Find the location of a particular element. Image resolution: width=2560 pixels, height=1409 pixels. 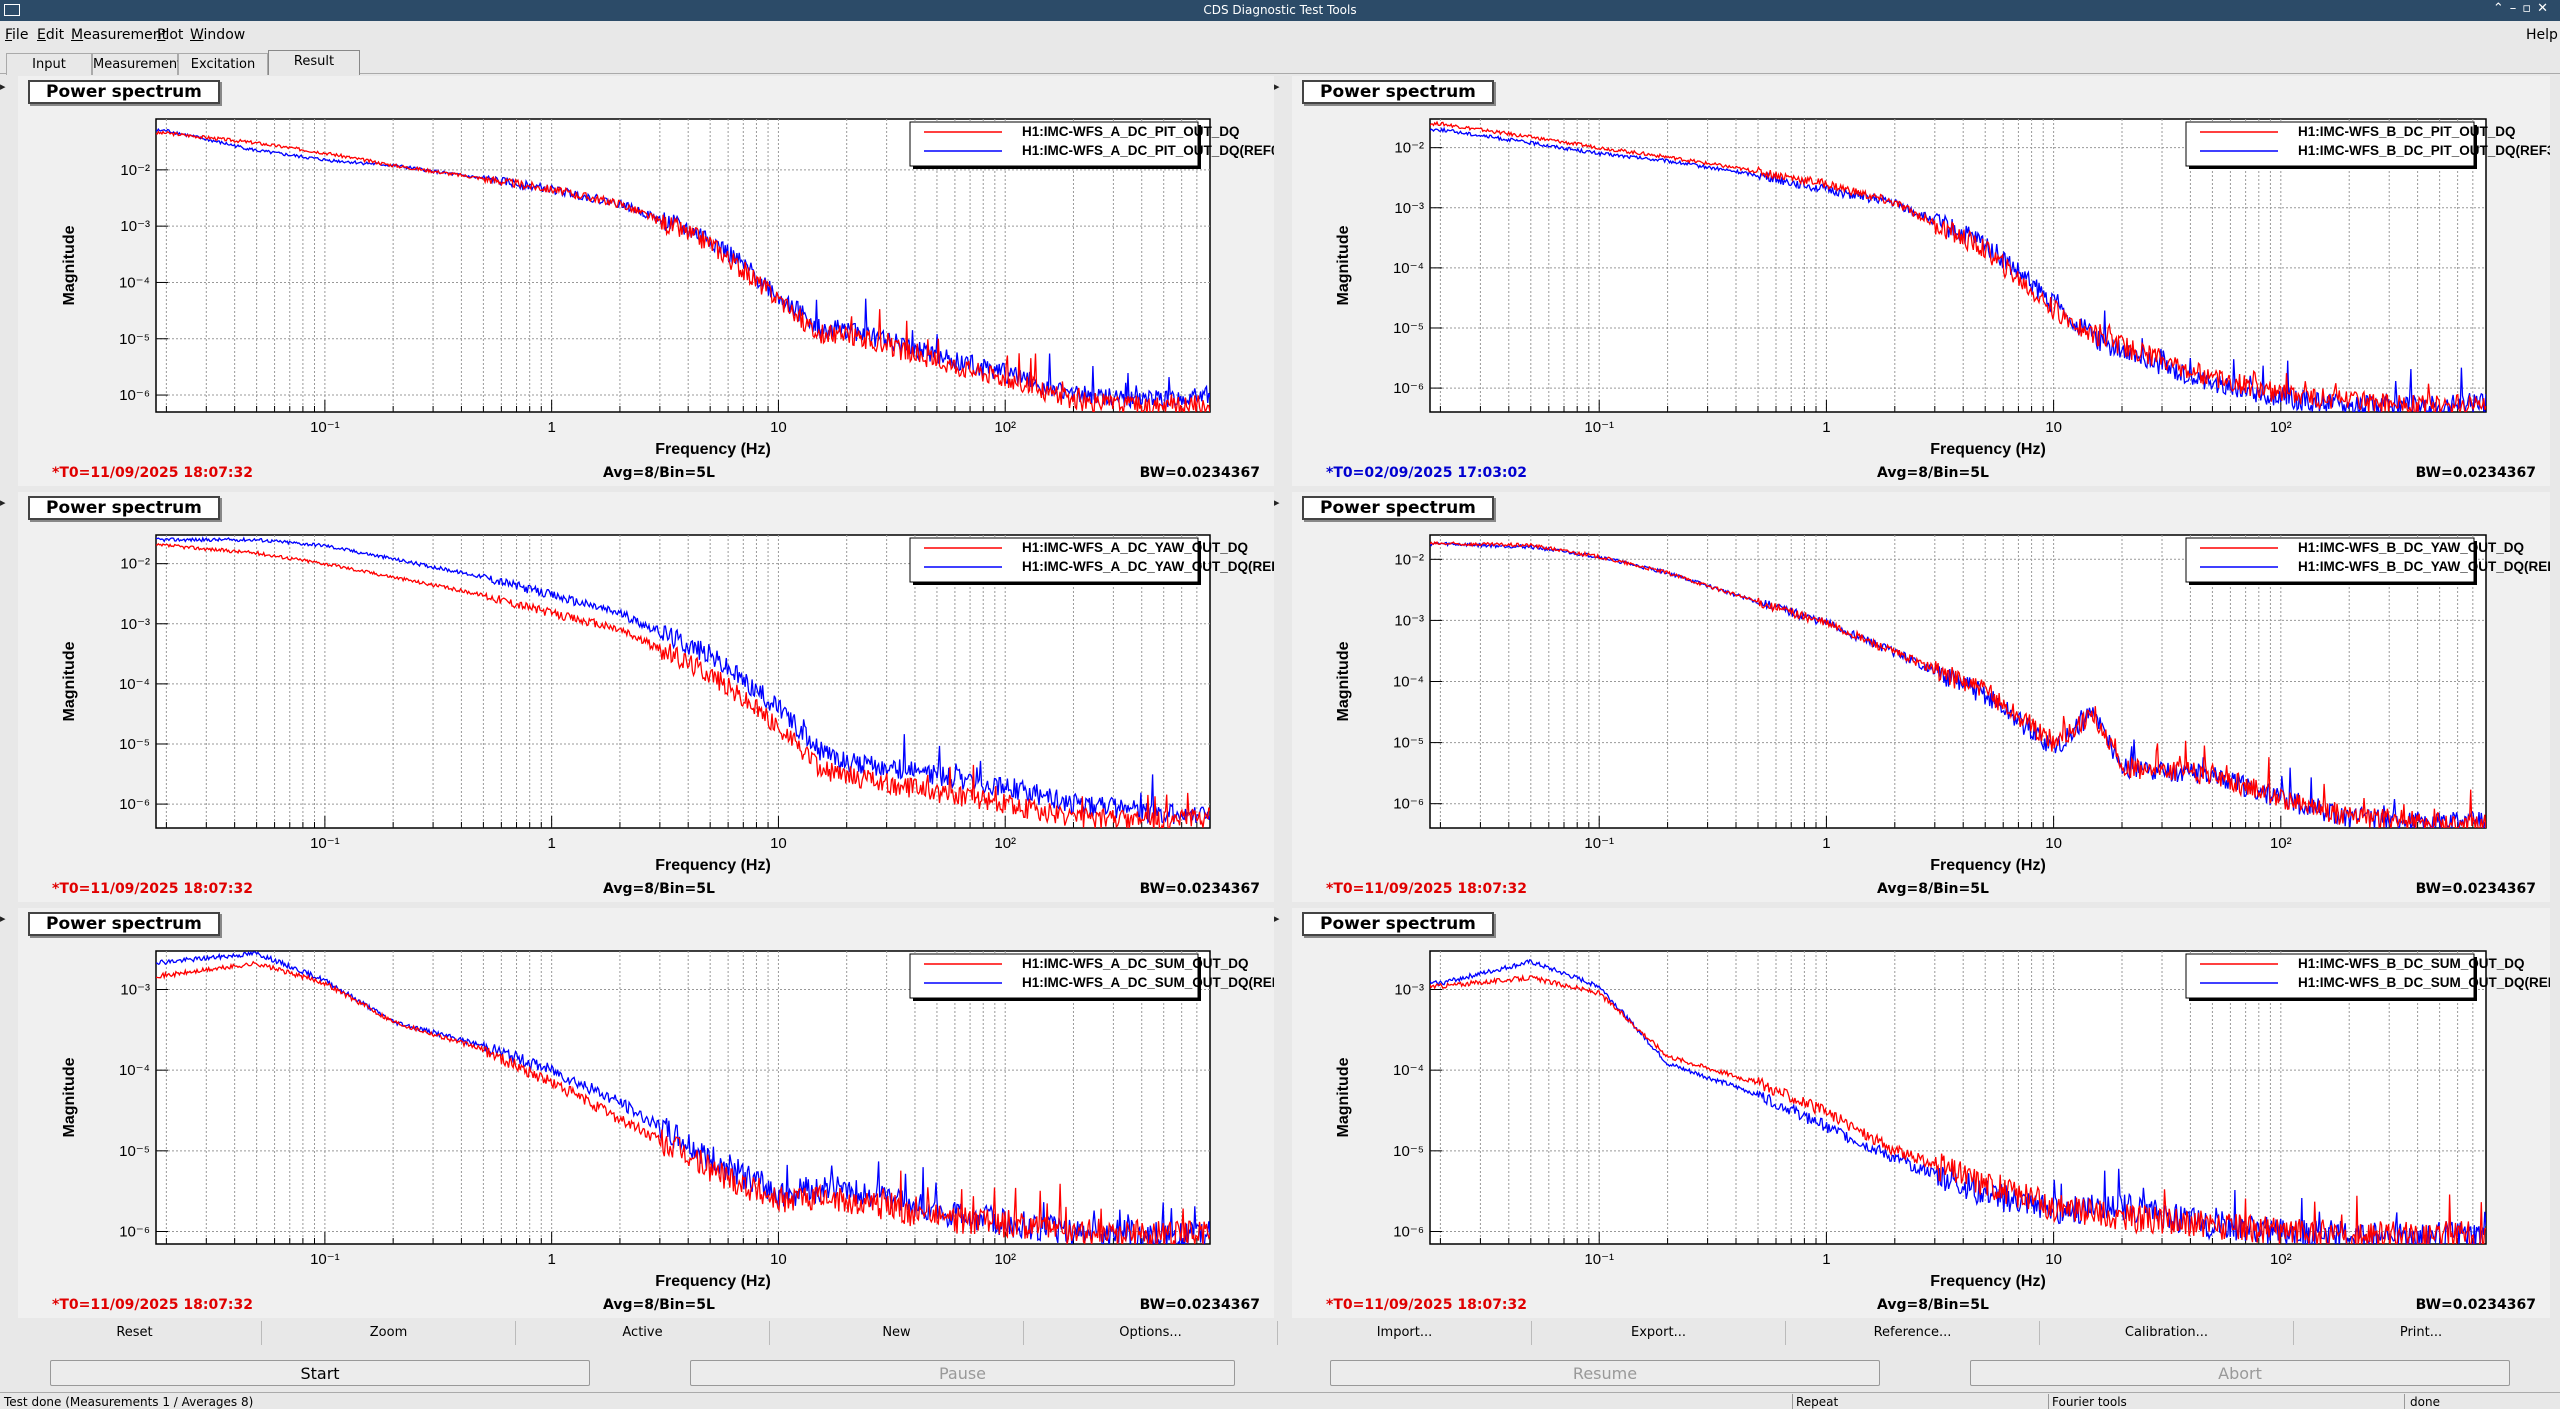

tab-excitation: Excitation is located at coordinates (223, 64).